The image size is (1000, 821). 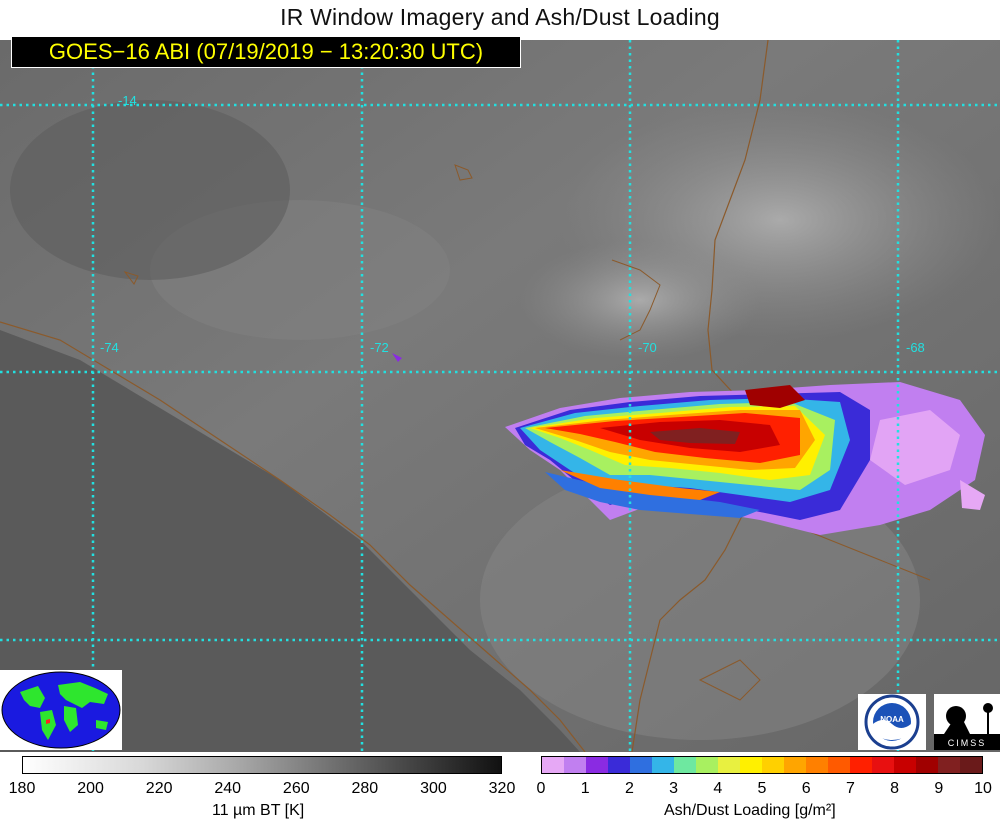 I want to click on lon-label: -70, so click(x=647, y=347).